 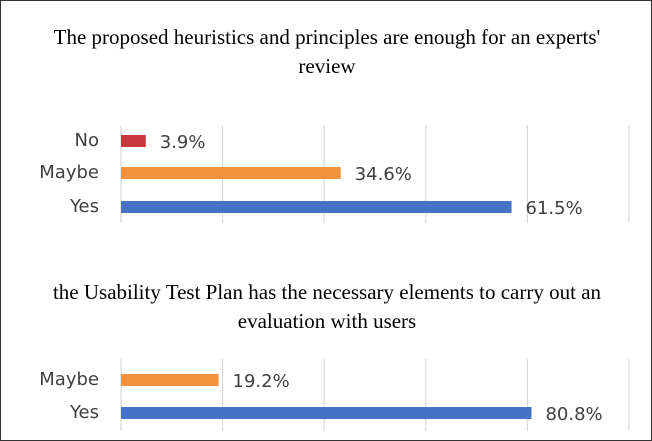 I want to click on data-label: 34.6%, so click(x=383, y=174).